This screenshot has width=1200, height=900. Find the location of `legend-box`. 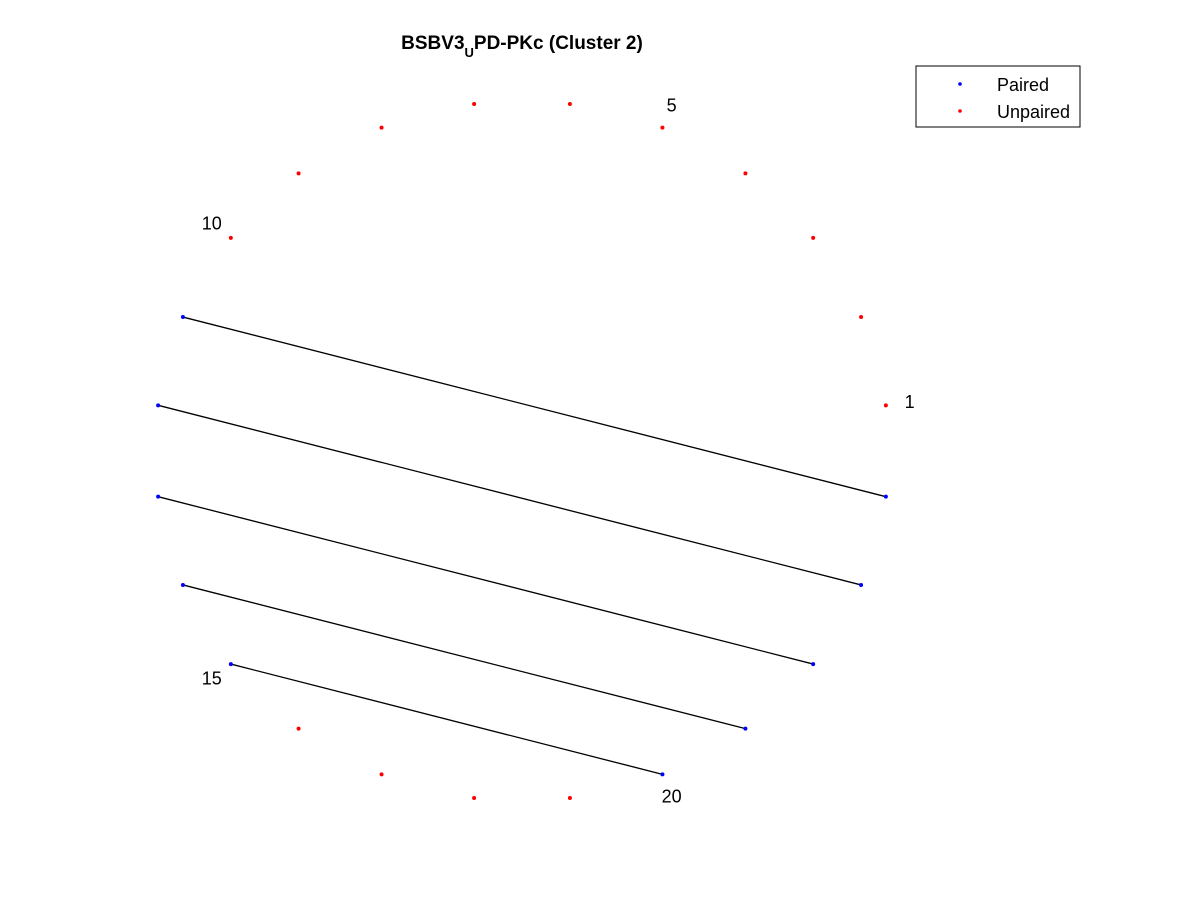

legend-box is located at coordinates (998, 96).